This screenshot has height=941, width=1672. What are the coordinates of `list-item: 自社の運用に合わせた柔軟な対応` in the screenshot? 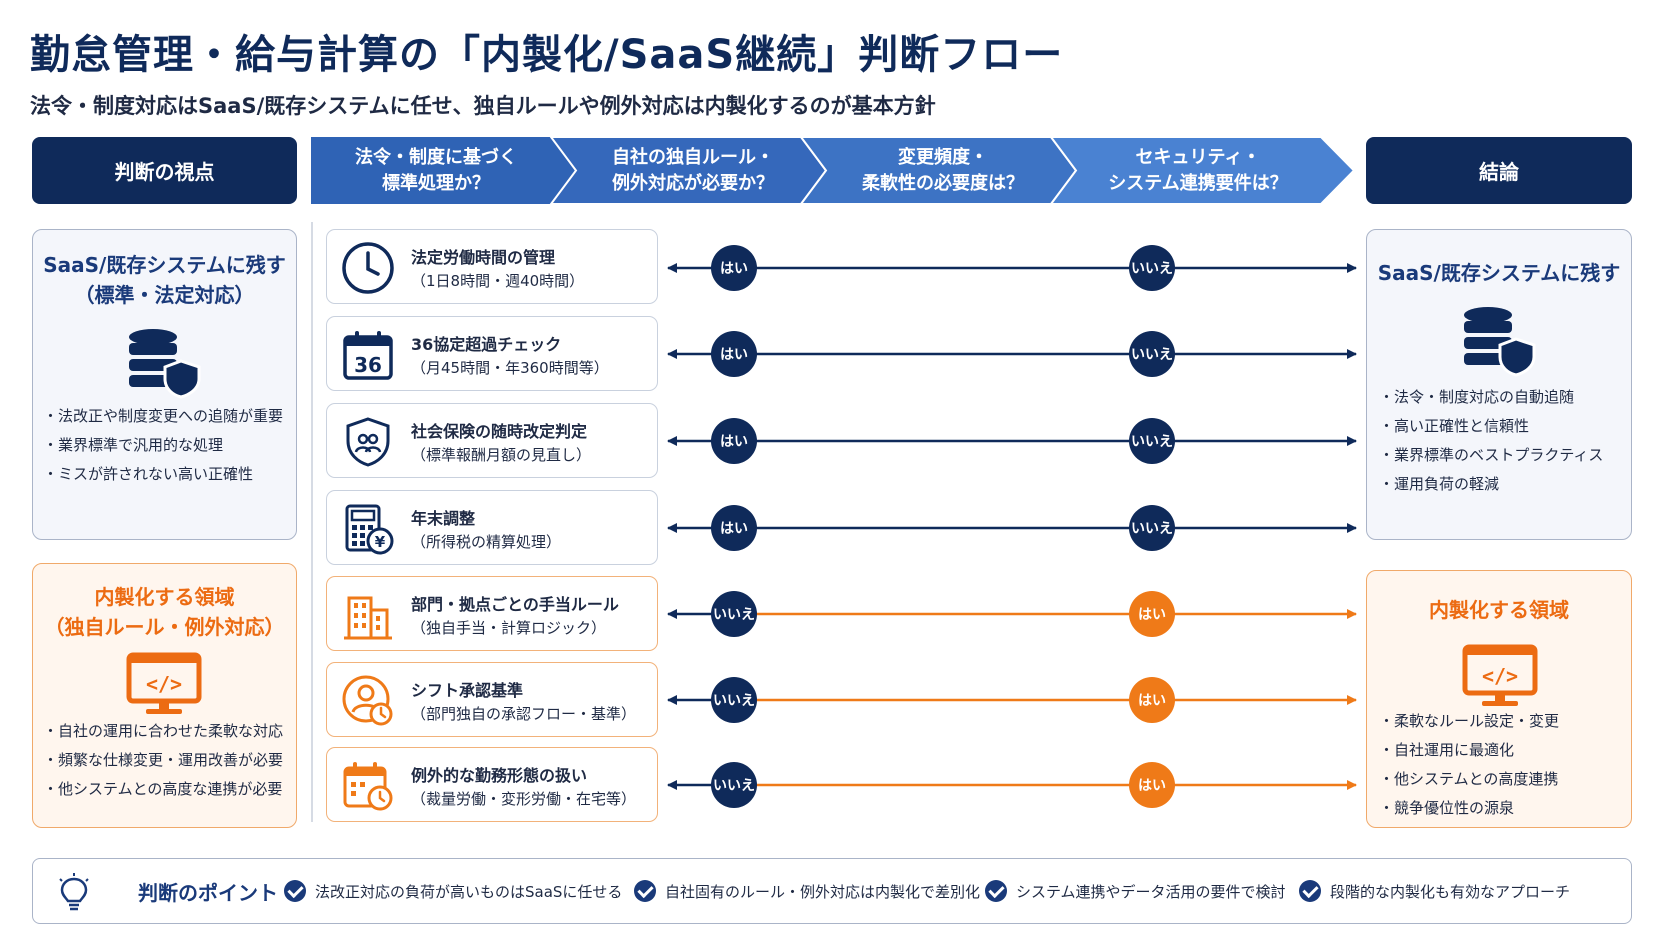 It's located at (163, 731).